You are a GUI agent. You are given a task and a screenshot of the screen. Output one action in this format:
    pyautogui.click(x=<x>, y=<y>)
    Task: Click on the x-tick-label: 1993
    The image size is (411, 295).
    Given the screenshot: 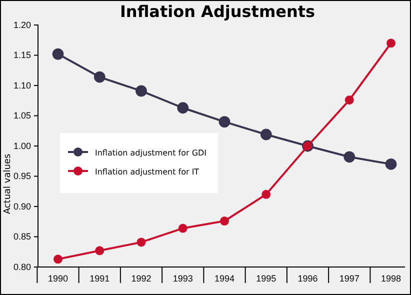 What is the action you would take?
    pyautogui.click(x=182, y=278)
    